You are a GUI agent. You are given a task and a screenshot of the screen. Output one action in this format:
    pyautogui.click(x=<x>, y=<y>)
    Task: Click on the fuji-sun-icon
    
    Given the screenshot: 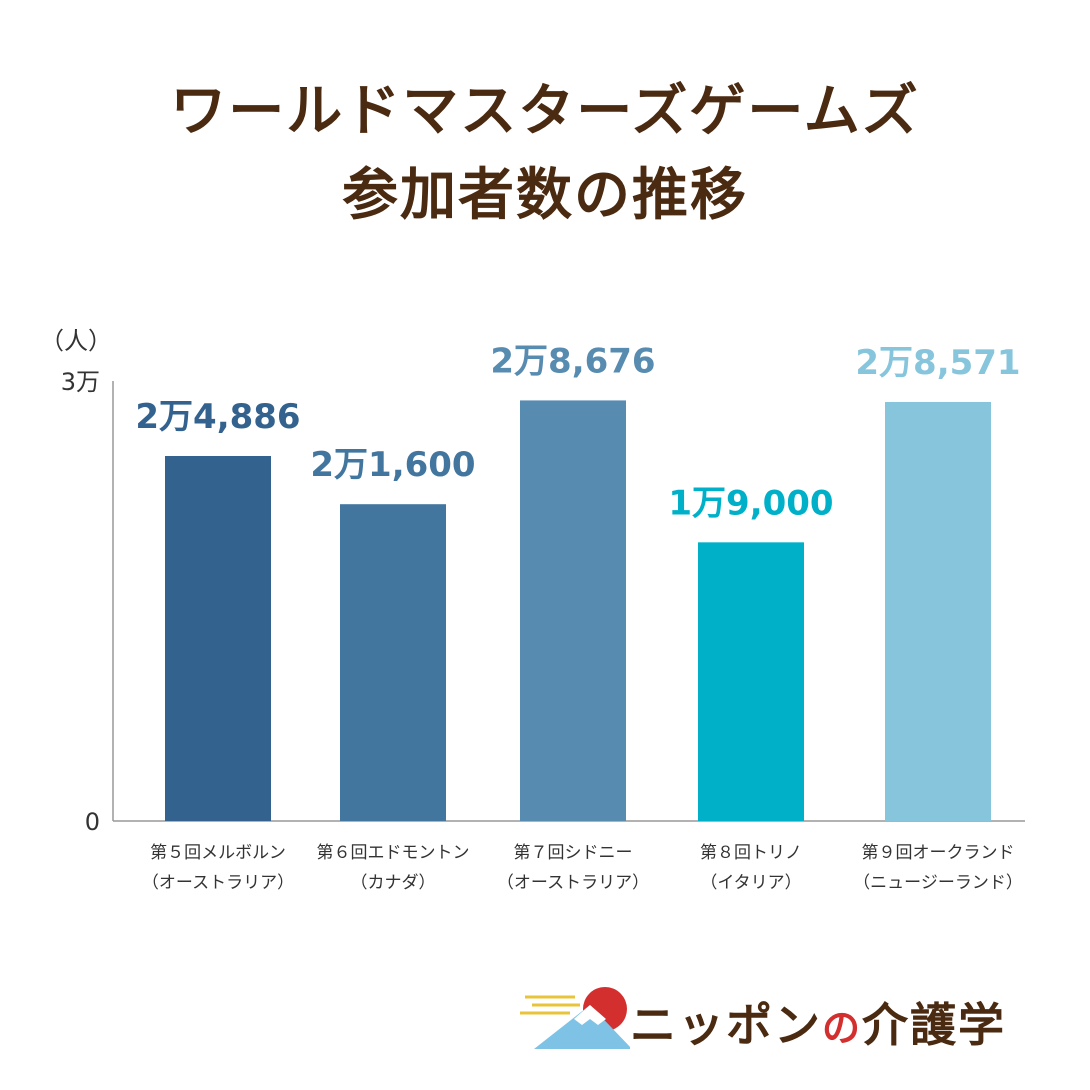 What is the action you would take?
    pyautogui.click(x=575, y=1018)
    